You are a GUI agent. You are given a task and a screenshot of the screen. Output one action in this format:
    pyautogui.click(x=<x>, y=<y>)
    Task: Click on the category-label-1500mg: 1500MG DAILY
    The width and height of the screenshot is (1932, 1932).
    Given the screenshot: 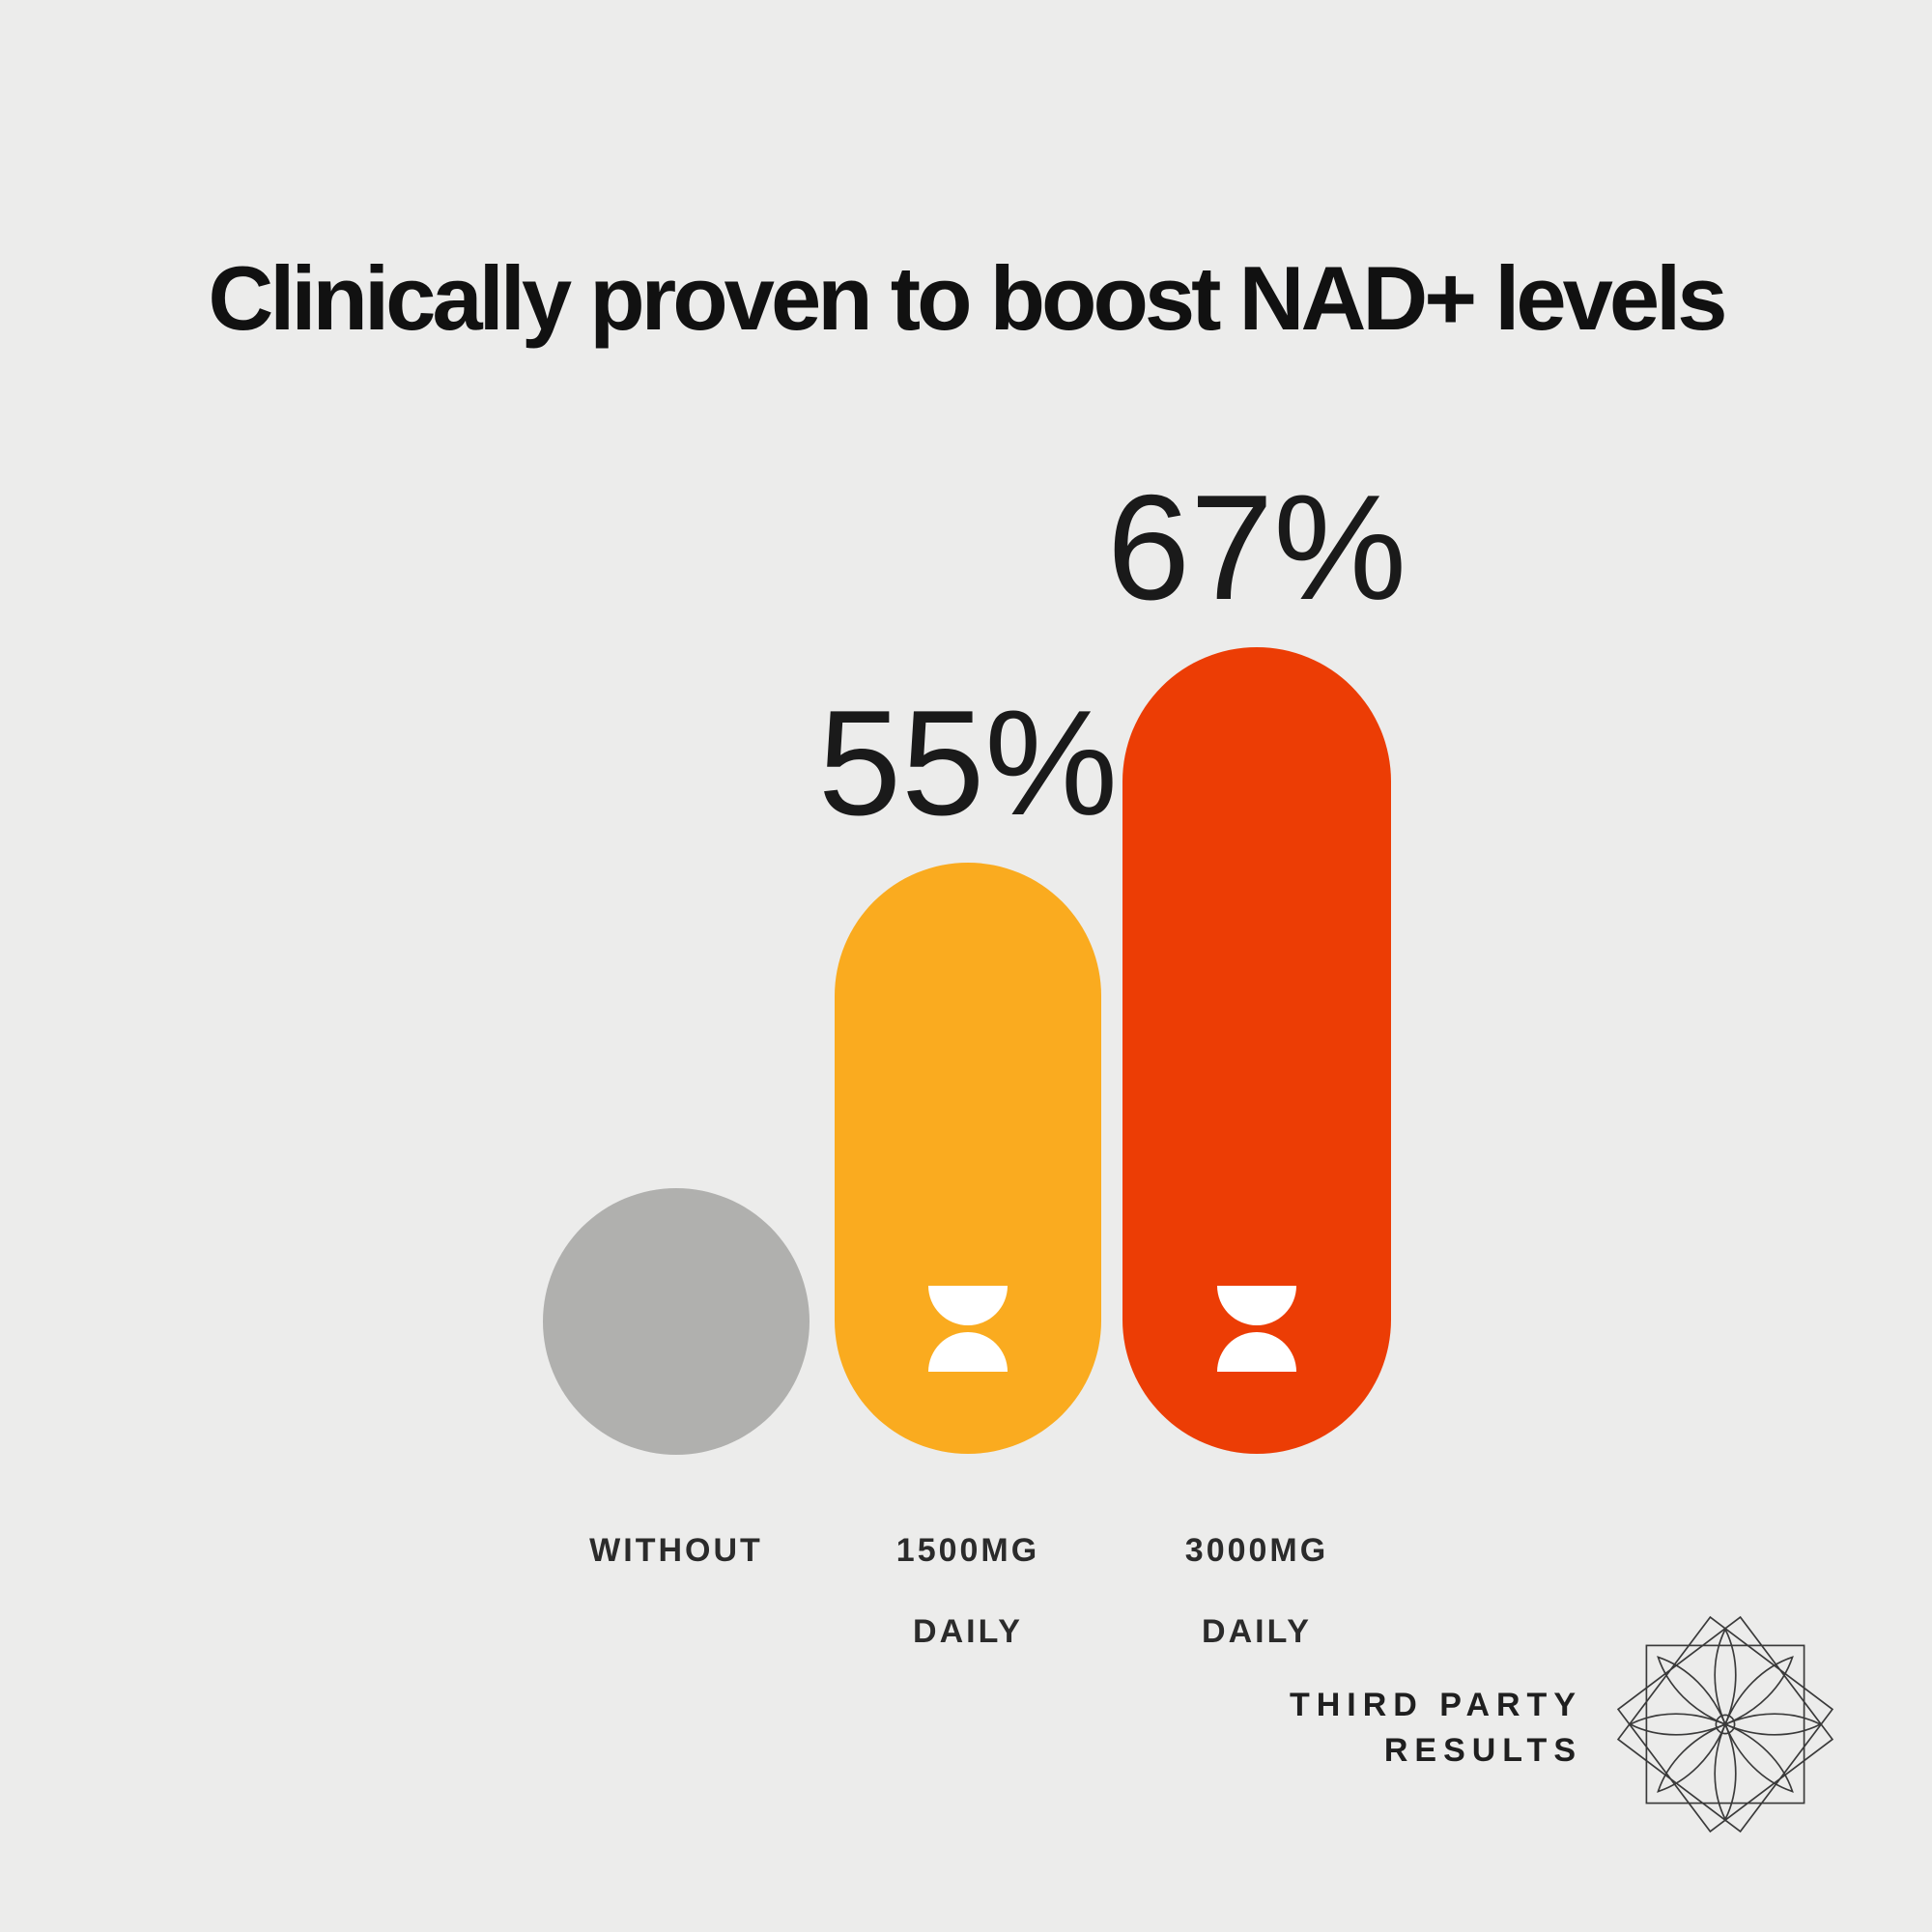 What is the action you would take?
    pyautogui.click(x=968, y=1571)
    